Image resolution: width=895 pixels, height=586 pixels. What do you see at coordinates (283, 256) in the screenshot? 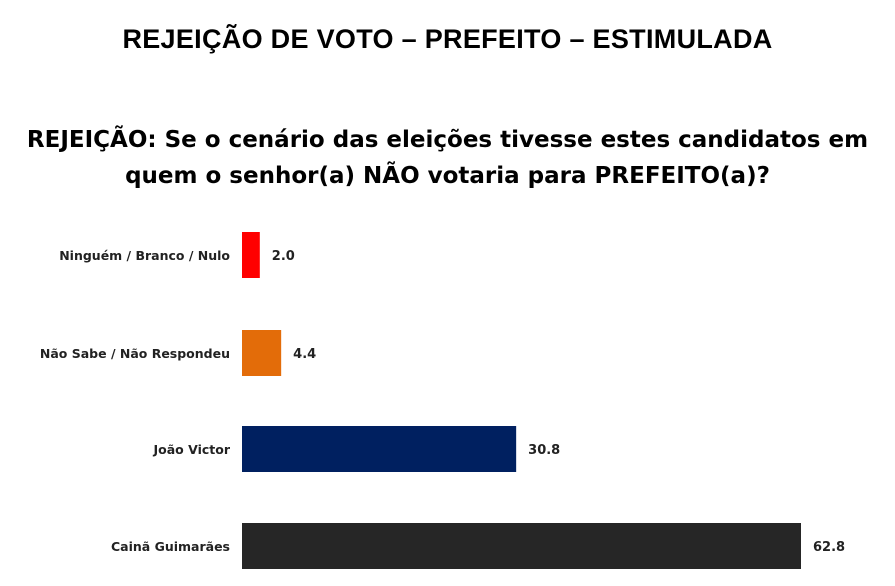
I see `value-label-ninguem-branco-nulo: 2.0` at bounding box center [283, 256].